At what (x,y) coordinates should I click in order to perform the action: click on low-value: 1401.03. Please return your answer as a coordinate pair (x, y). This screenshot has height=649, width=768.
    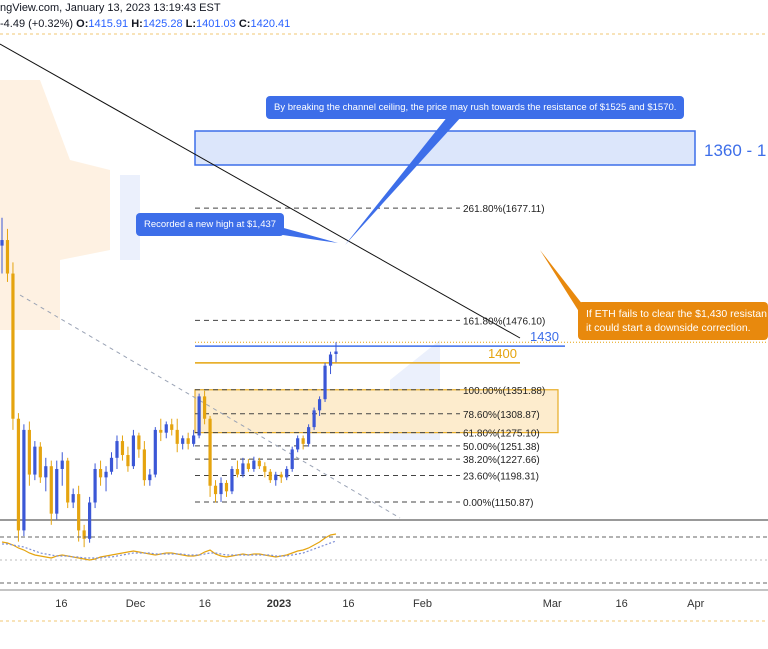
    Looking at the image, I should click on (216, 24).